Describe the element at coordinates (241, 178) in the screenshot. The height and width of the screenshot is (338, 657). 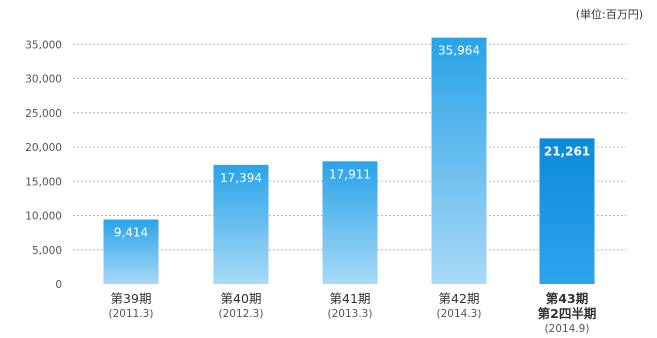
I see `value-label: 17,394` at that location.